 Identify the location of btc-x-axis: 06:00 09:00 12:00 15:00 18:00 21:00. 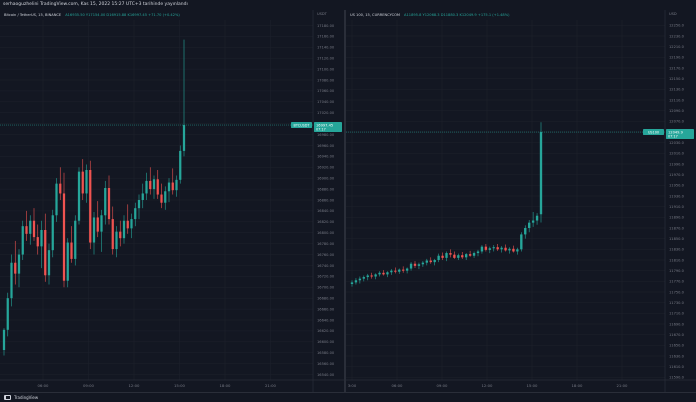
(157, 385).